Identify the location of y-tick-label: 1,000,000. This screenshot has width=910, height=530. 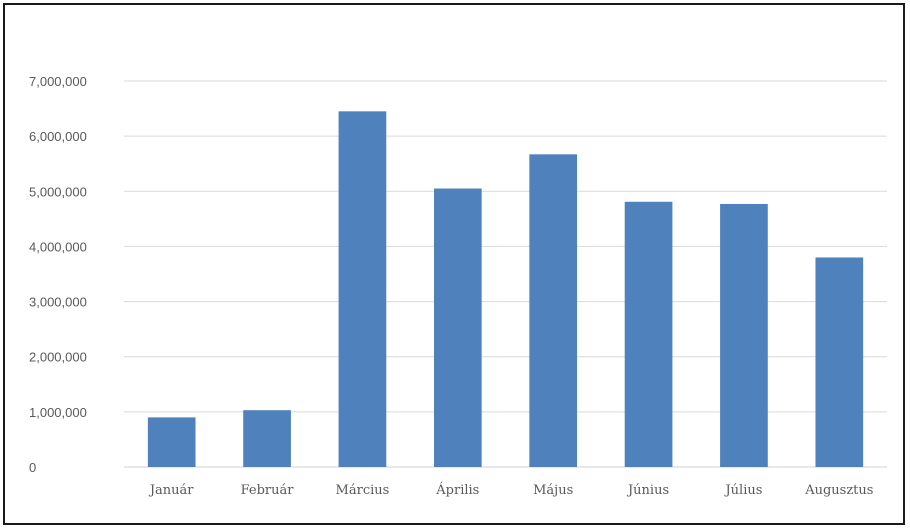
(58, 412).